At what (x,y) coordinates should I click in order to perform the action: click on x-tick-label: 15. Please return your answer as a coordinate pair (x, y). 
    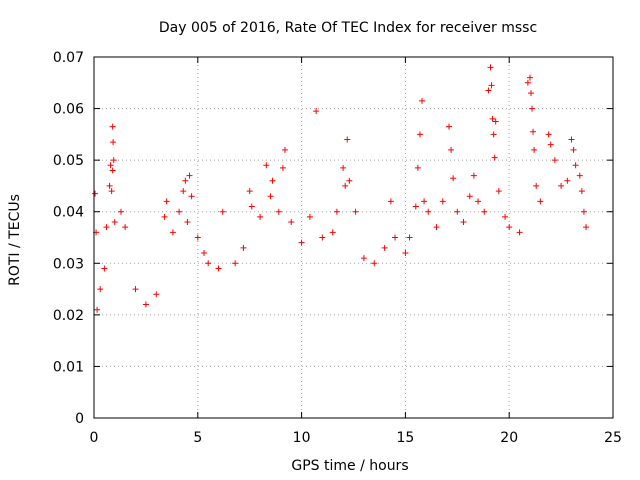
    Looking at the image, I should click on (405, 438).